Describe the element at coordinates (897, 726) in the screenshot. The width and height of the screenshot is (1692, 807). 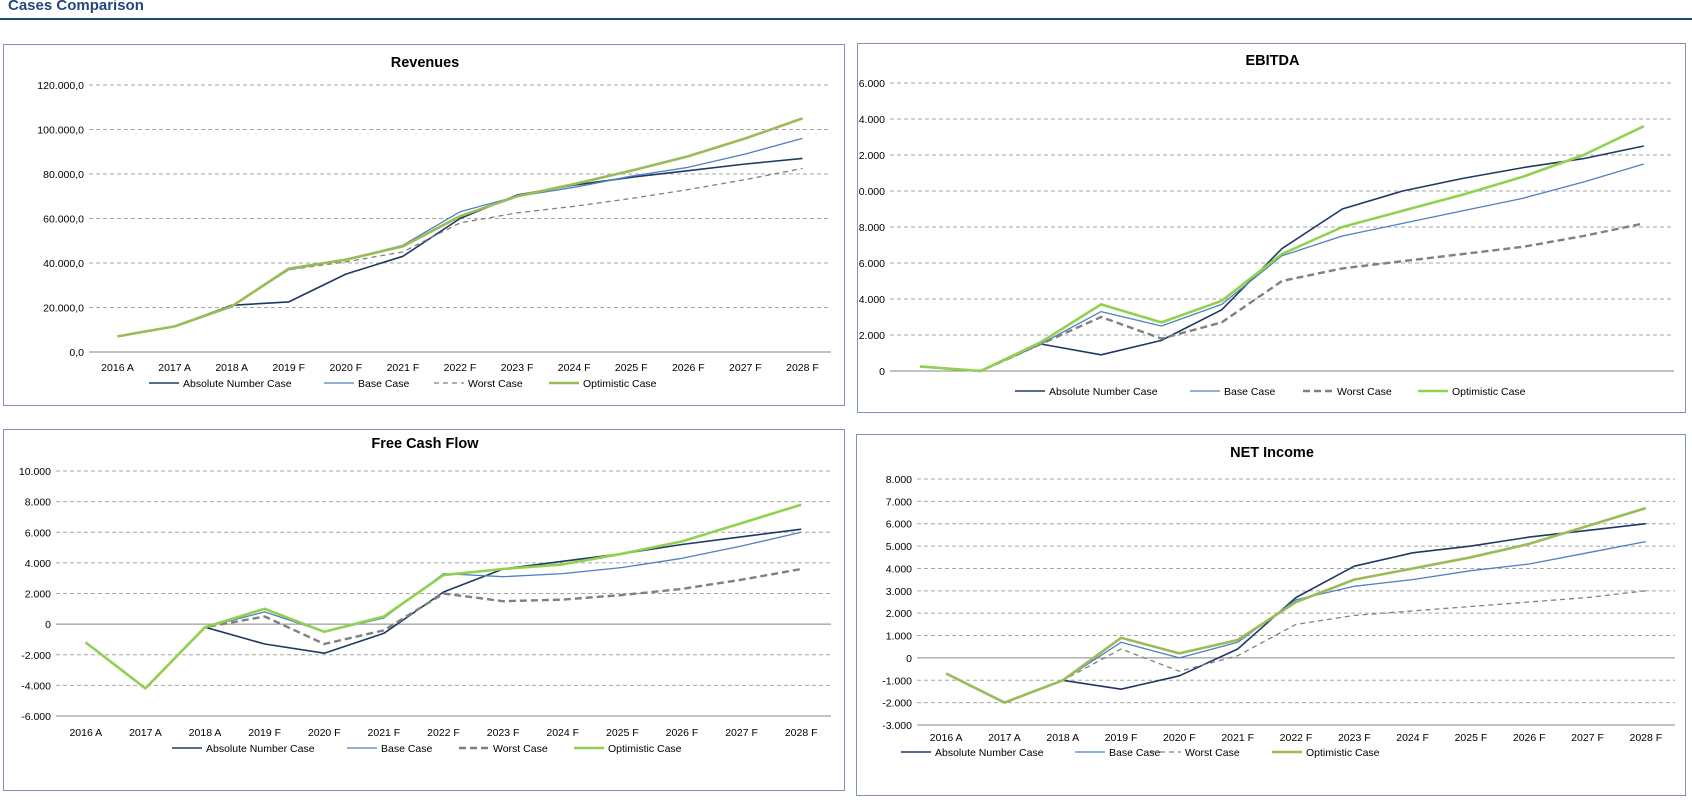
I see `netincome-y-tick-label: -3.000` at that location.